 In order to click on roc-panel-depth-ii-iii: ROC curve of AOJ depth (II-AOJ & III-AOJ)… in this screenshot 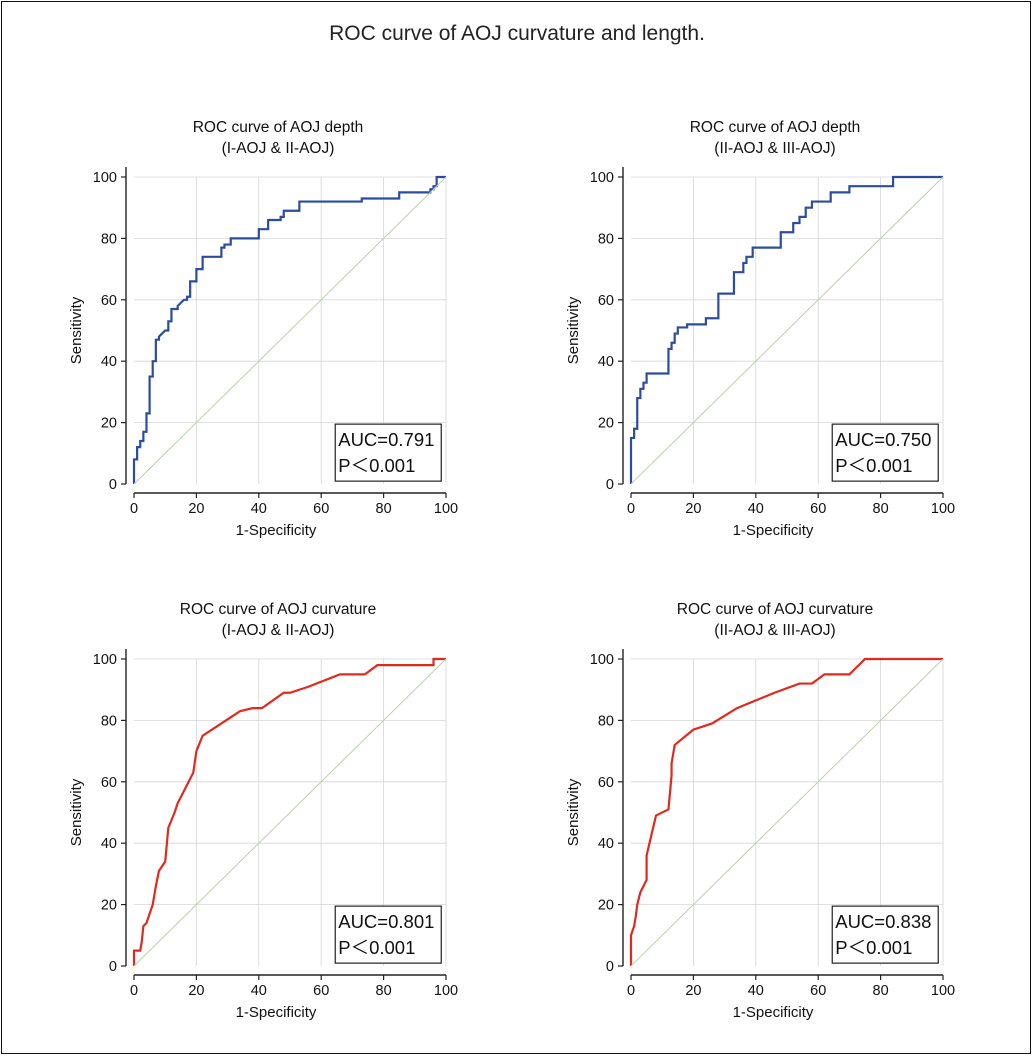, I will do `click(760, 329)`.